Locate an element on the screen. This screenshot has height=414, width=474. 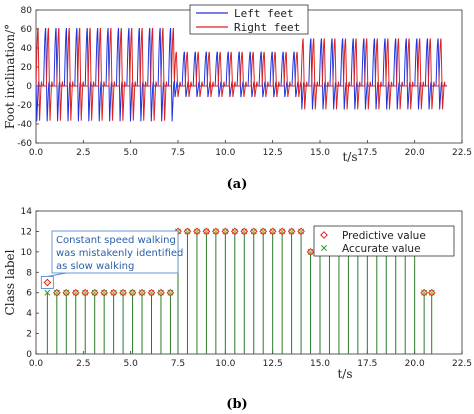
annotation-box is located at coordinates (115, 252).